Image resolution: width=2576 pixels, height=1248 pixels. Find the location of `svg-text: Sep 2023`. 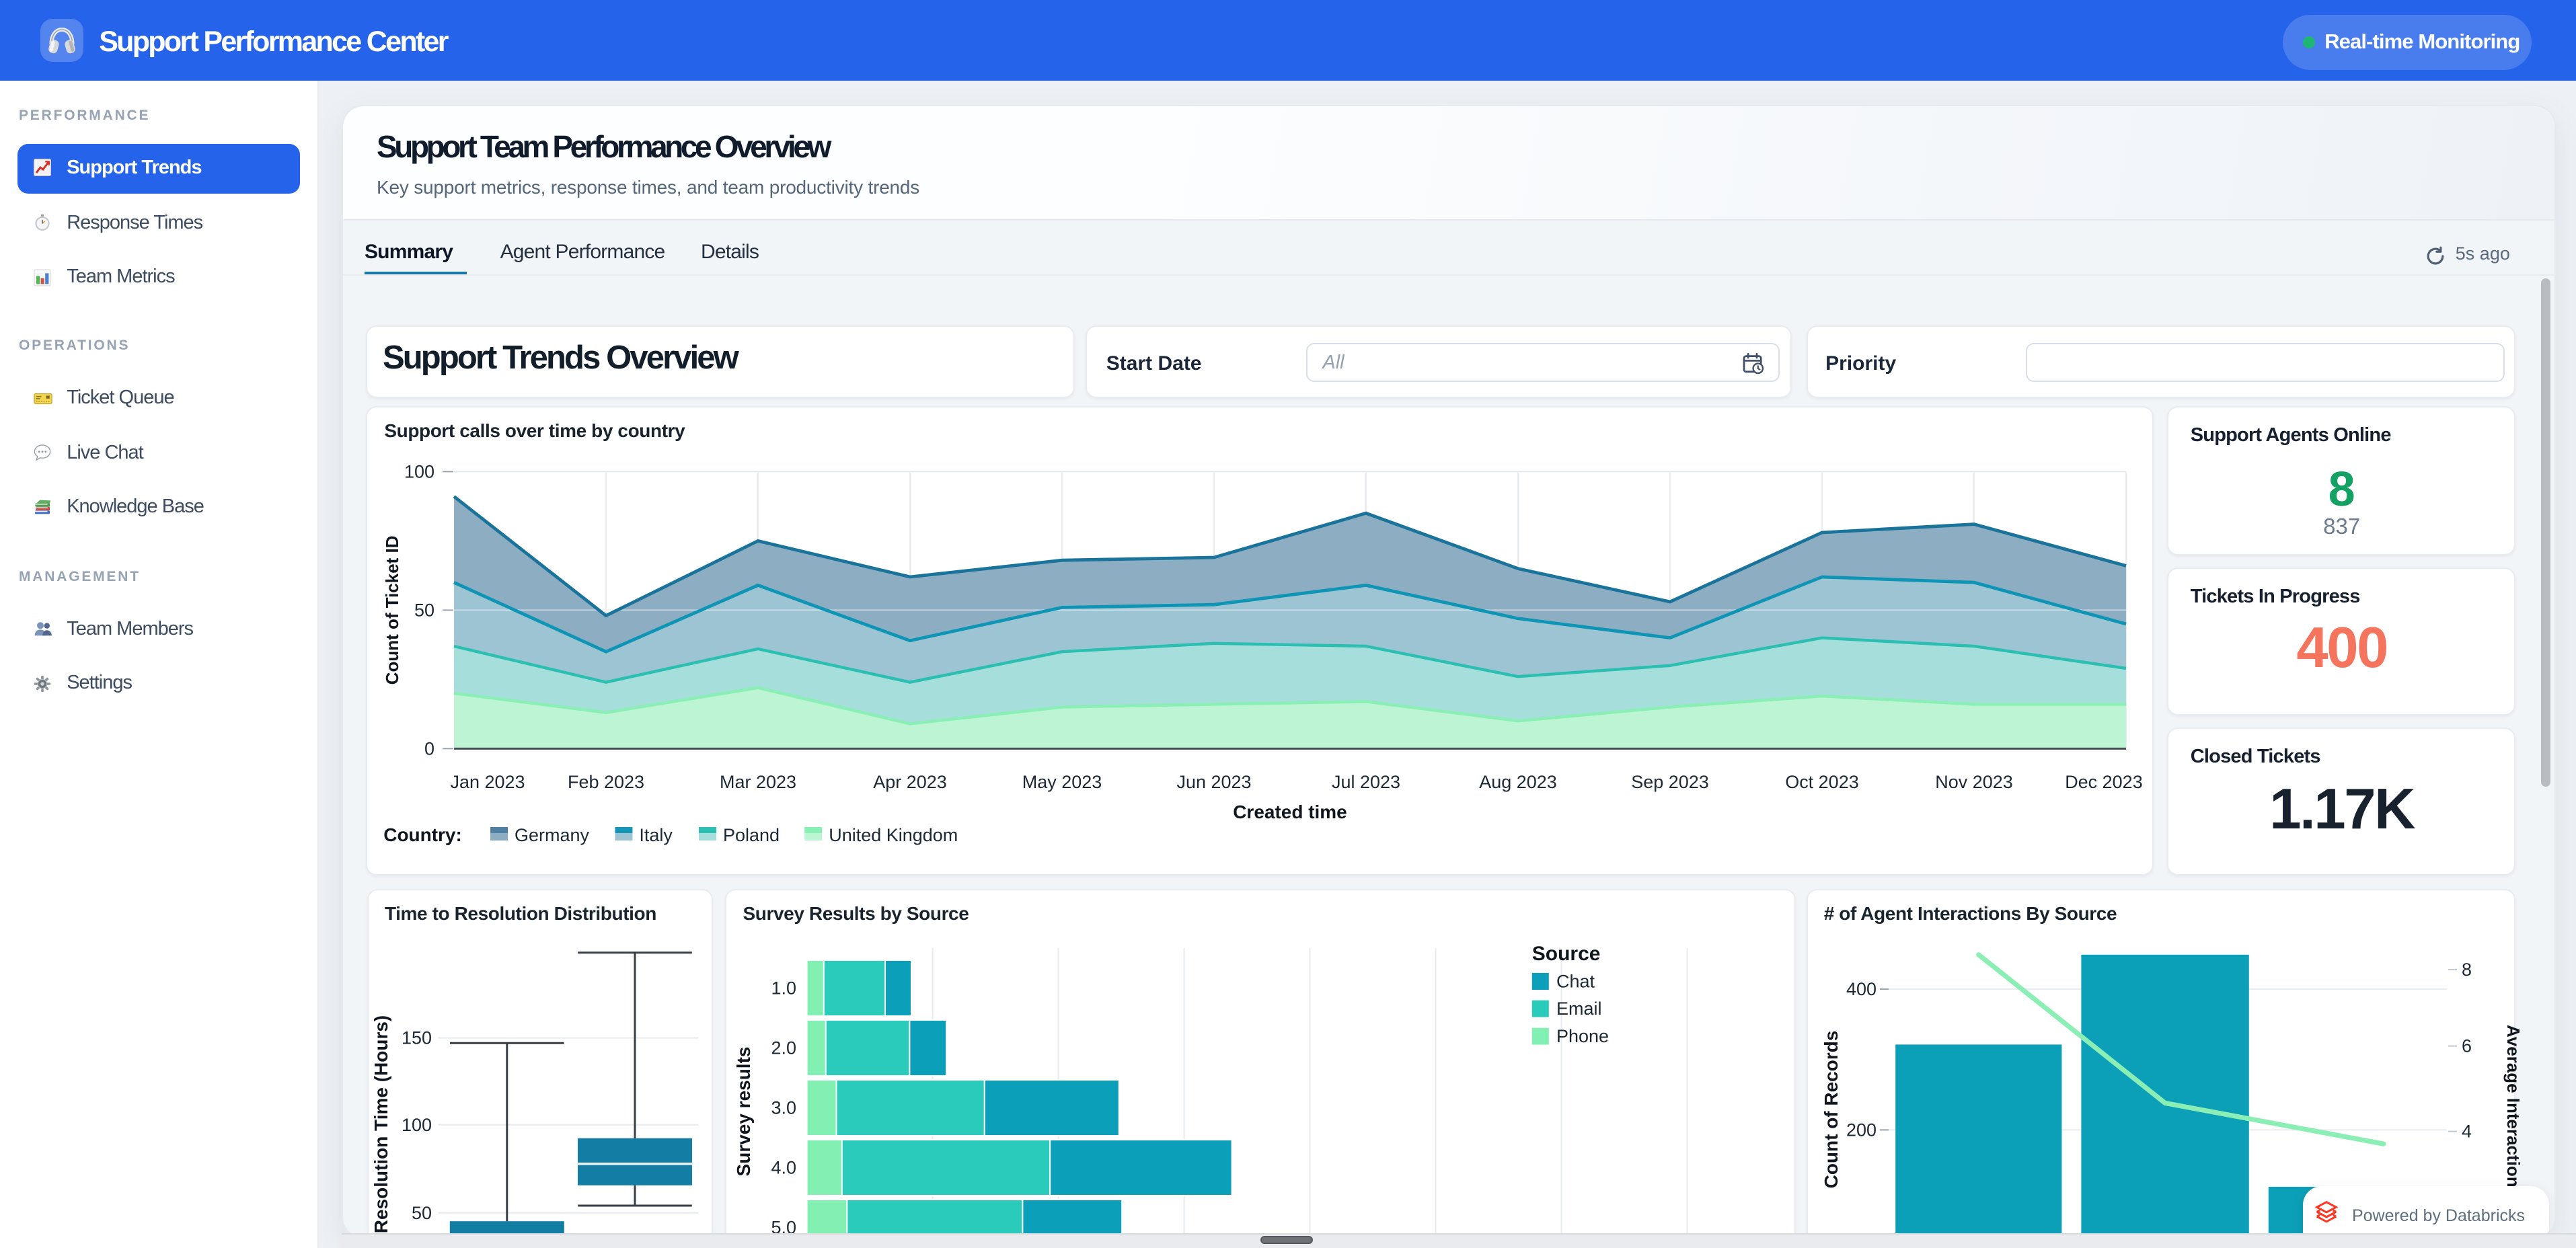

svg-text: Sep 2023 is located at coordinates (1671, 783).